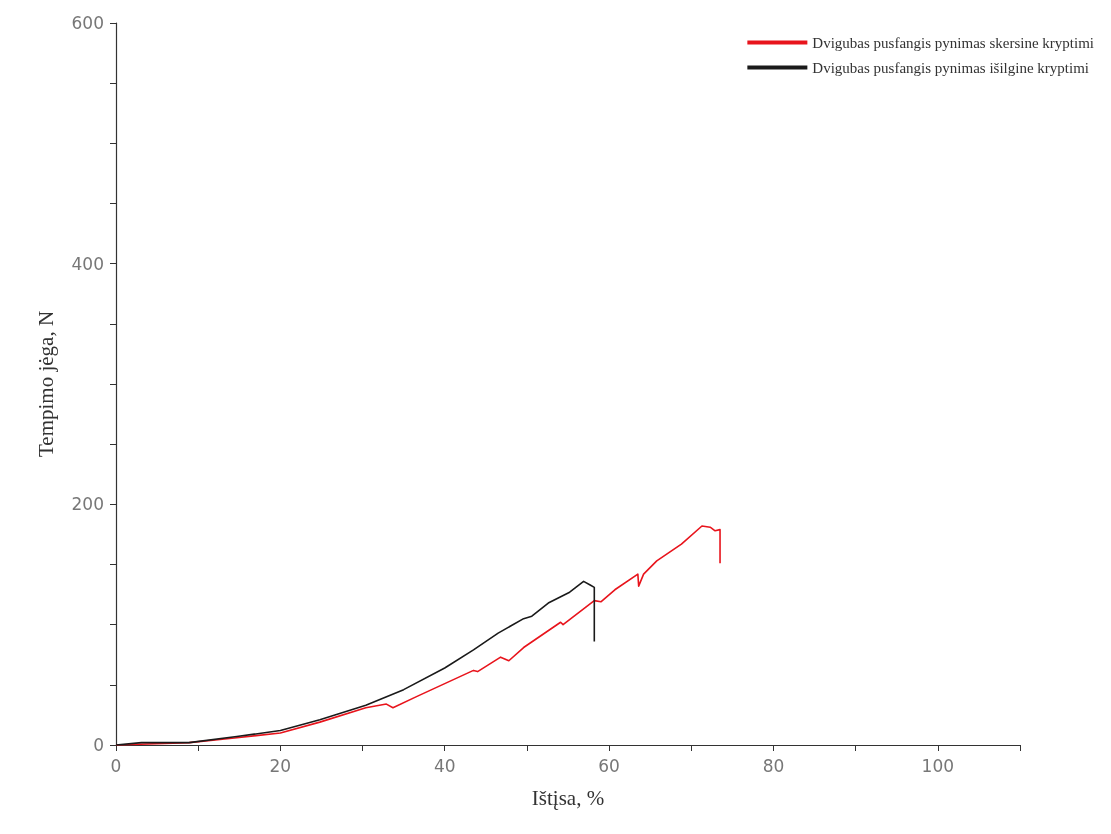 Image resolution: width=1111 pixels, height=834 pixels. I want to click on line-series, so click(355, 663).